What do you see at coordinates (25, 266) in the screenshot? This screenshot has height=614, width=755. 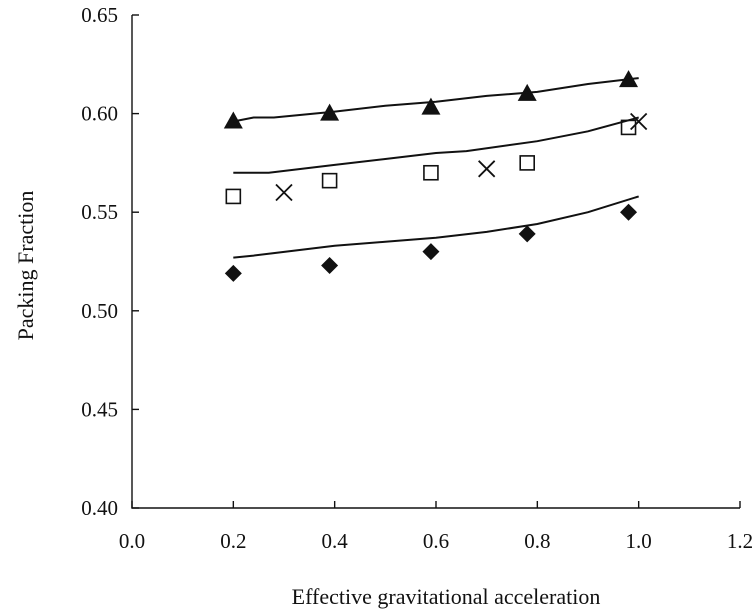 I see `y-axis-label: Packing Fraction` at bounding box center [25, 266].